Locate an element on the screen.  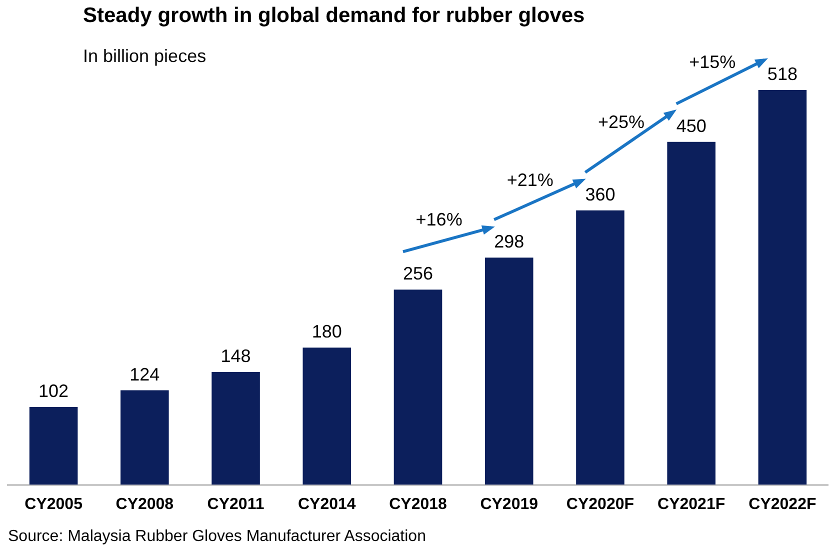
x-tick-label: CY2020F is located at coordinates (600, 504).